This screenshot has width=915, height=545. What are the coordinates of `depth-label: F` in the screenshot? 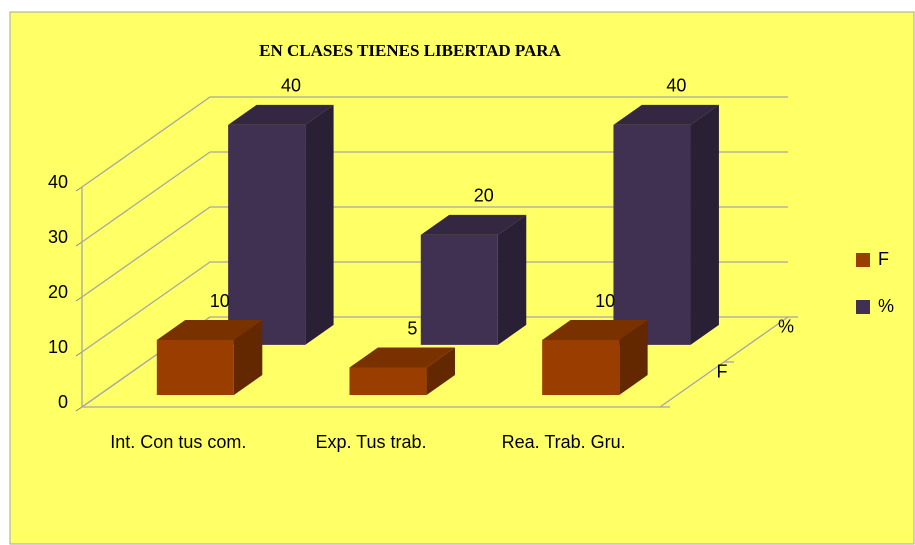 It's located at (722, 371).